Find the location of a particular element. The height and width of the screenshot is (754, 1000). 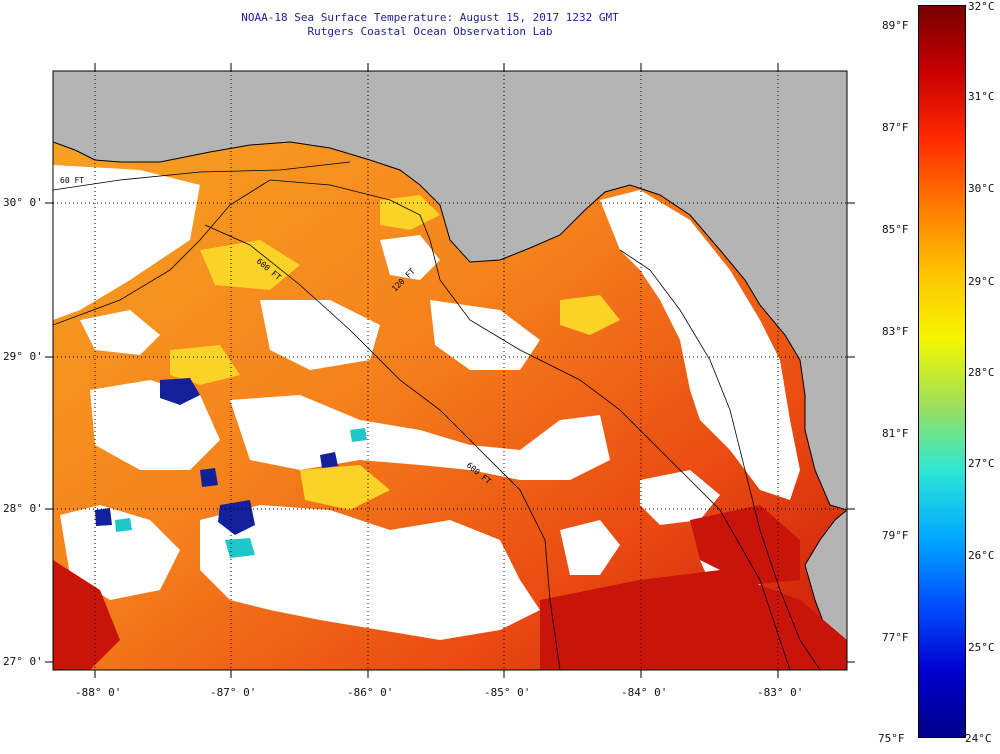

colorbar-f-label: 77°F is located at coordinates (895, 637).